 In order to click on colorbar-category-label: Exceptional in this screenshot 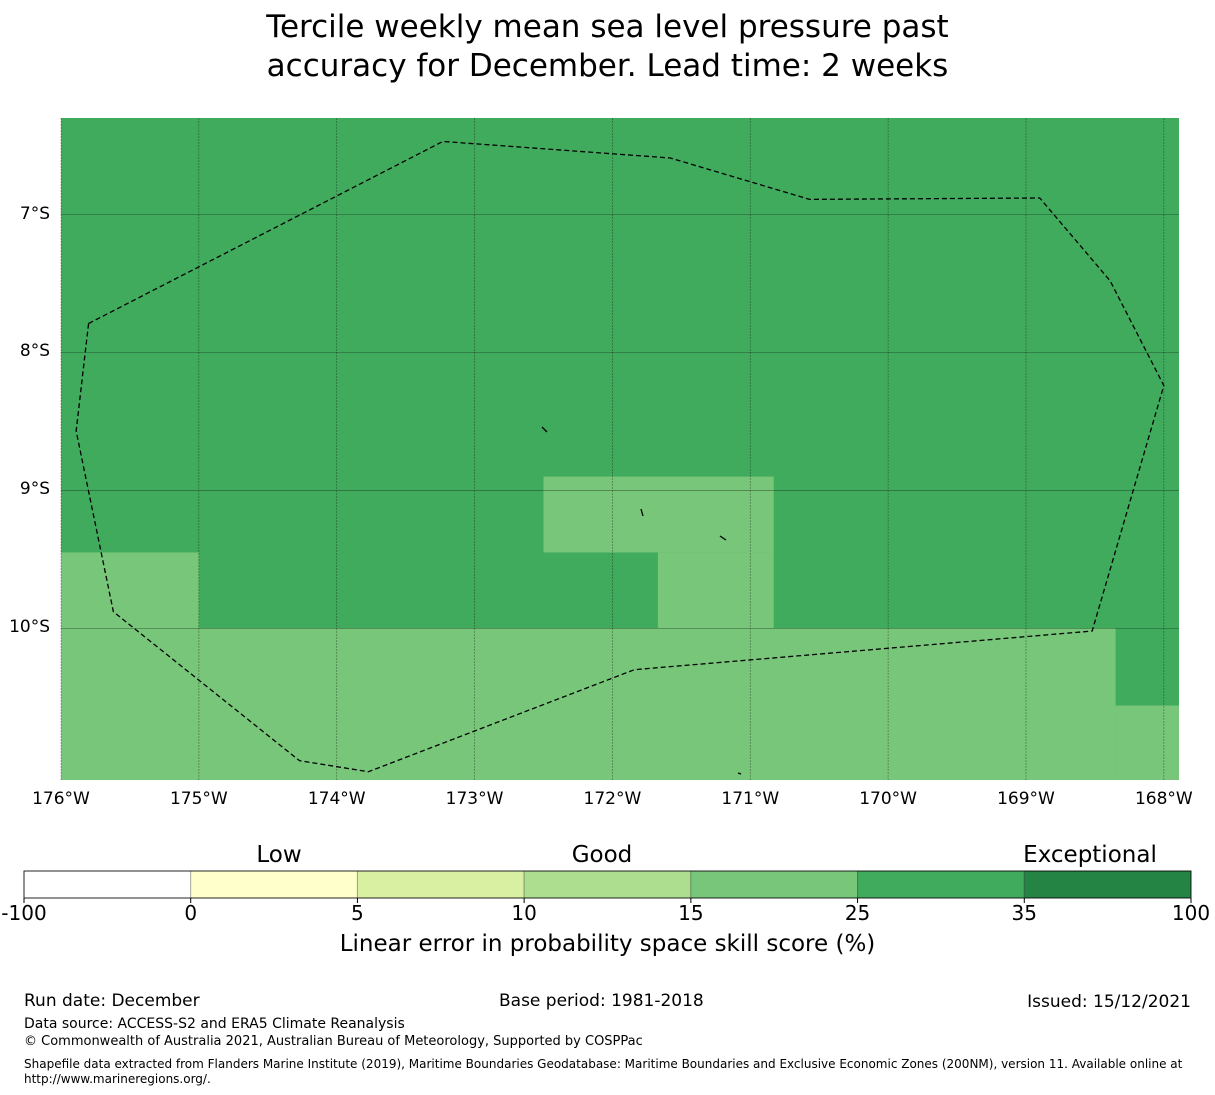, I will do `click(1090, 855)`.